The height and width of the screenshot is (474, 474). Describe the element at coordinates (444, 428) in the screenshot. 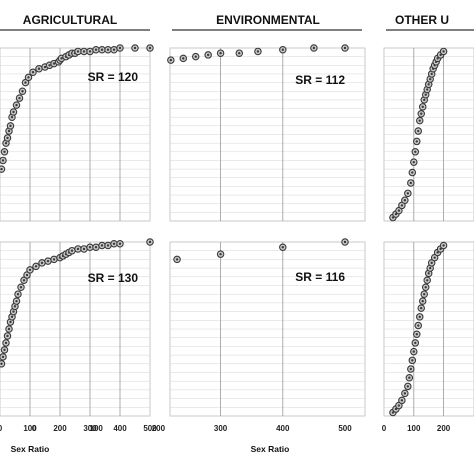

I see `x-tick-label: 200` at that location.